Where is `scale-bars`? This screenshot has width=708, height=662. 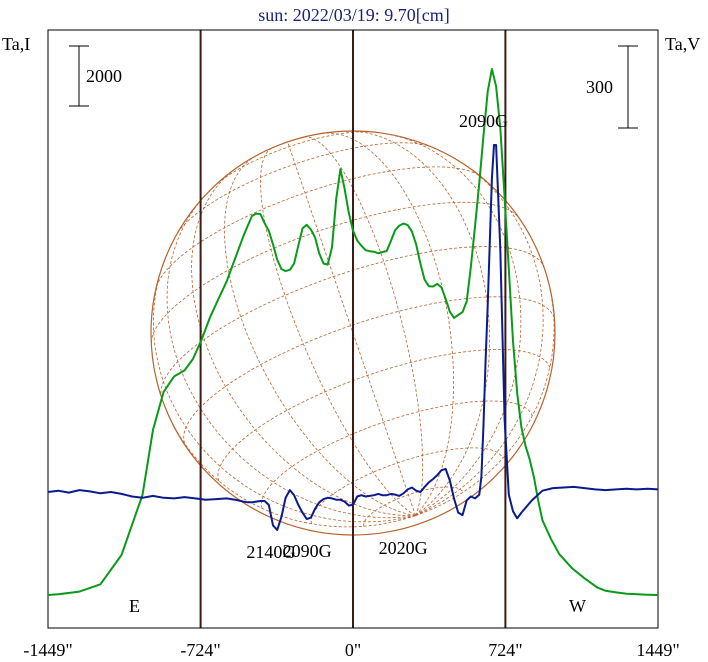 scale-bars is located at coordinates (353, 87).